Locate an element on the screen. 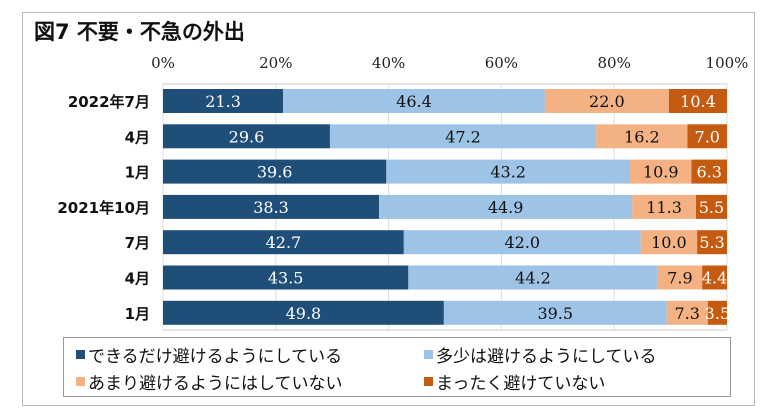  data-label: 43.2 is located at coordinates (508, 172).